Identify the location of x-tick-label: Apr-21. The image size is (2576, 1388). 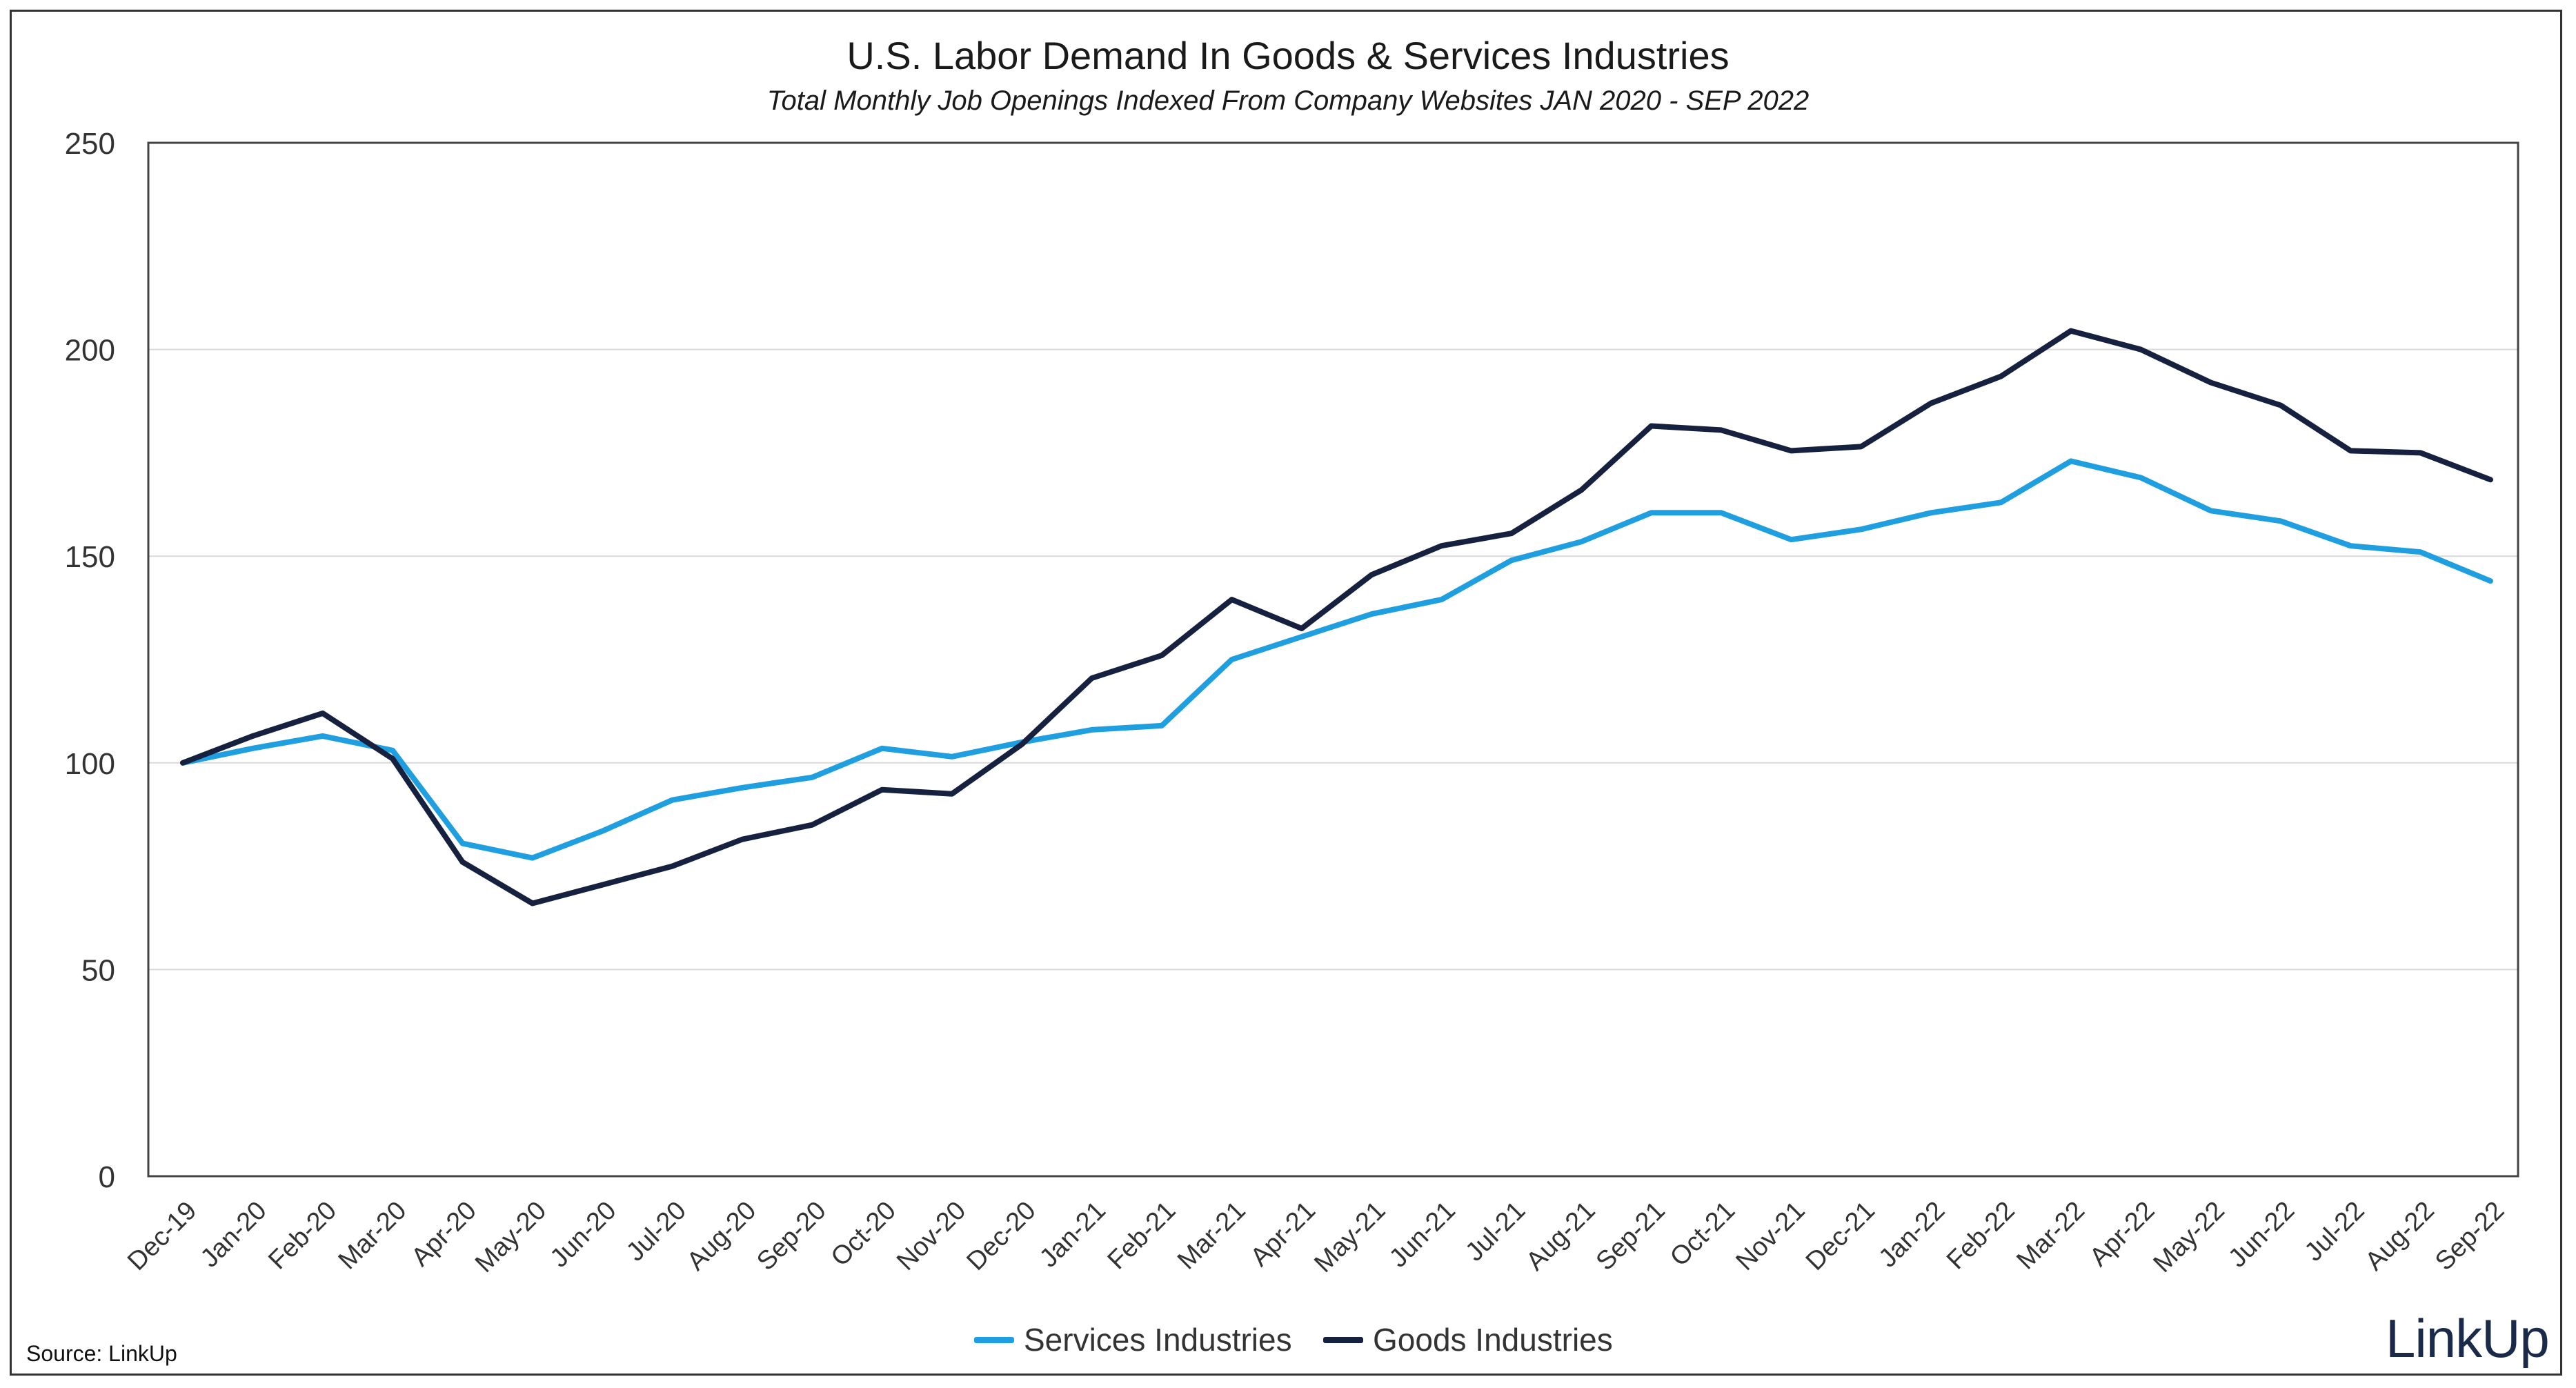
(1283, 1234).